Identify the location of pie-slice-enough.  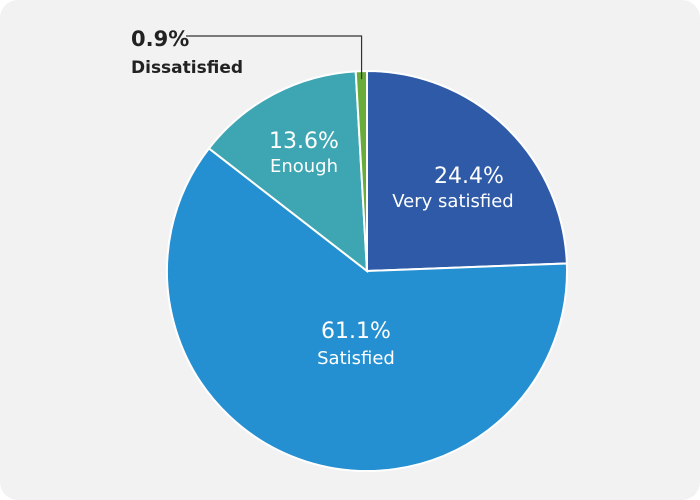
(288, 172).